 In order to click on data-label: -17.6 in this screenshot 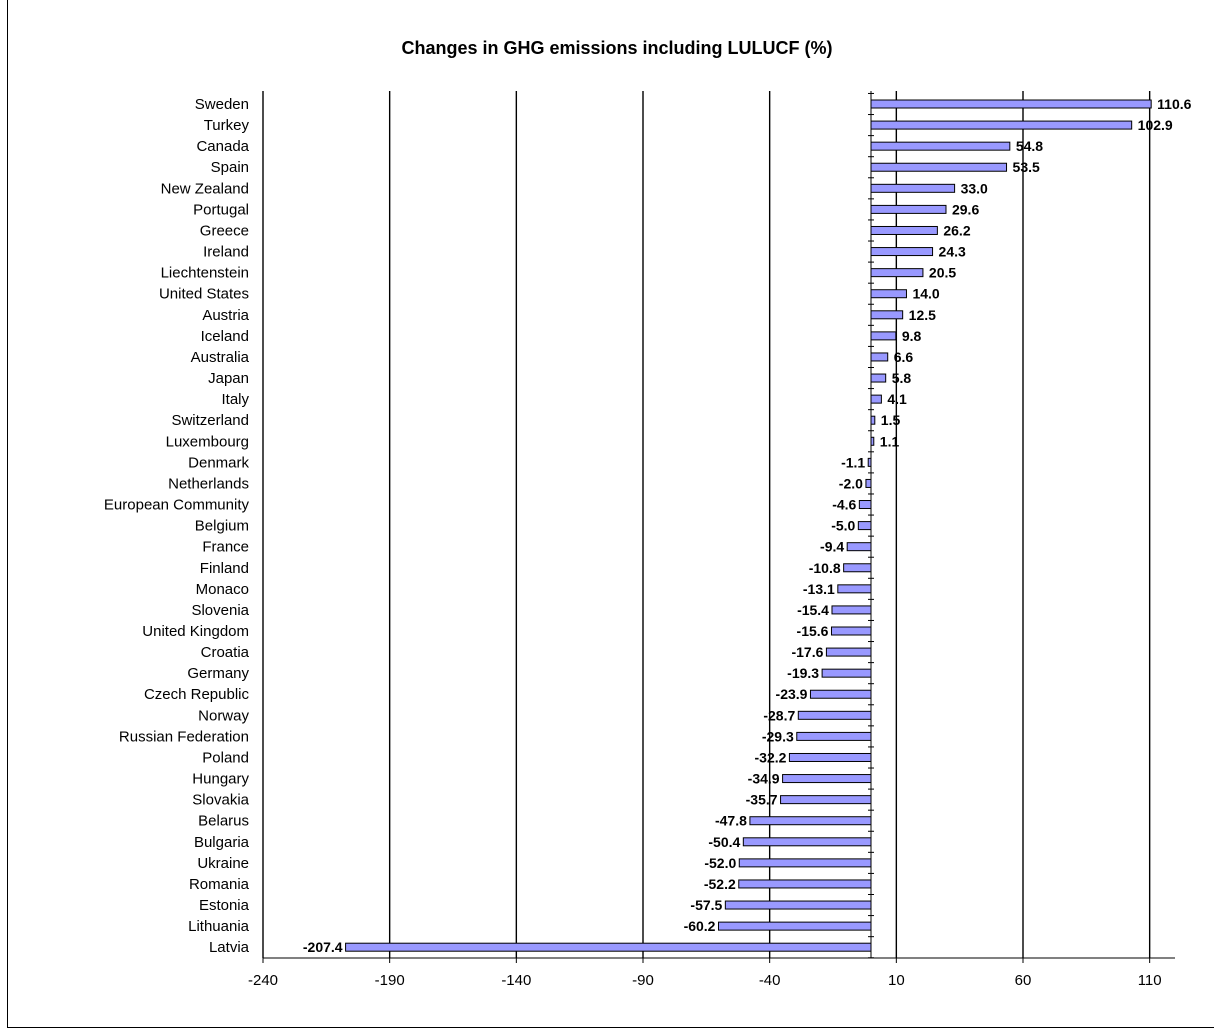, I will do `click(807, 652)`.